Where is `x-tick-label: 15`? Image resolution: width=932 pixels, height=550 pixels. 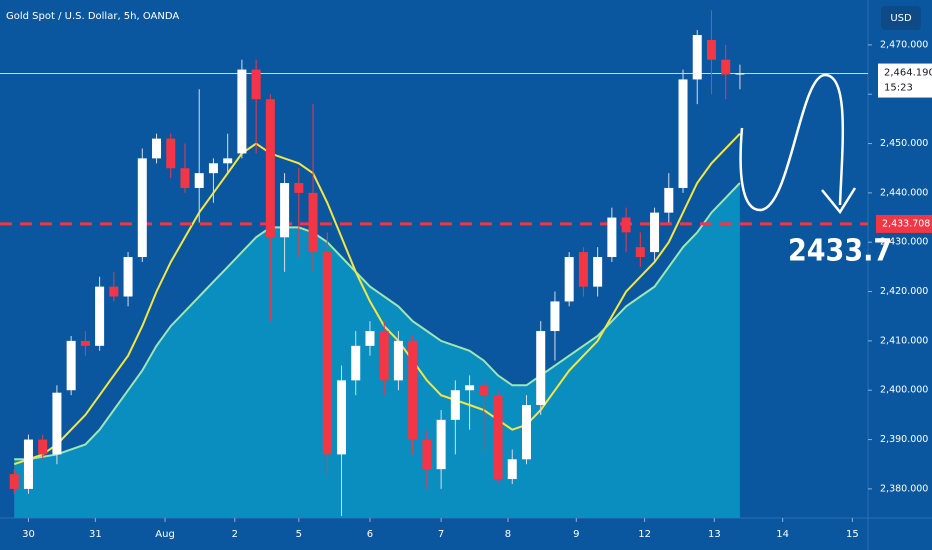
x-tick-label: 15 is located at coordinates (852, 534).